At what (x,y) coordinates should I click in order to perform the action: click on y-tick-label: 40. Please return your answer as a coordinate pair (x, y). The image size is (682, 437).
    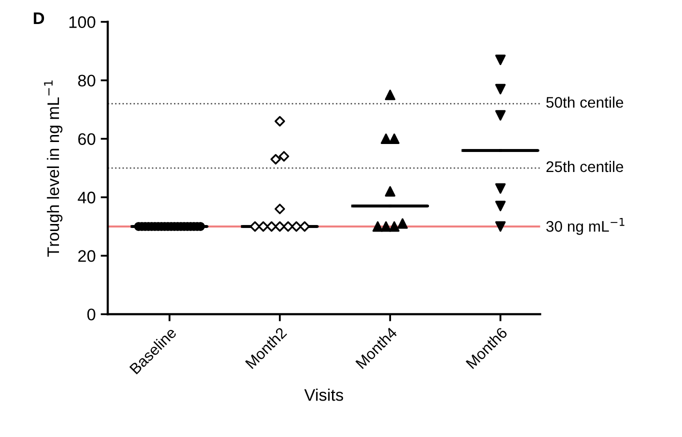
    Looking at the image, I should click on (87, 198).